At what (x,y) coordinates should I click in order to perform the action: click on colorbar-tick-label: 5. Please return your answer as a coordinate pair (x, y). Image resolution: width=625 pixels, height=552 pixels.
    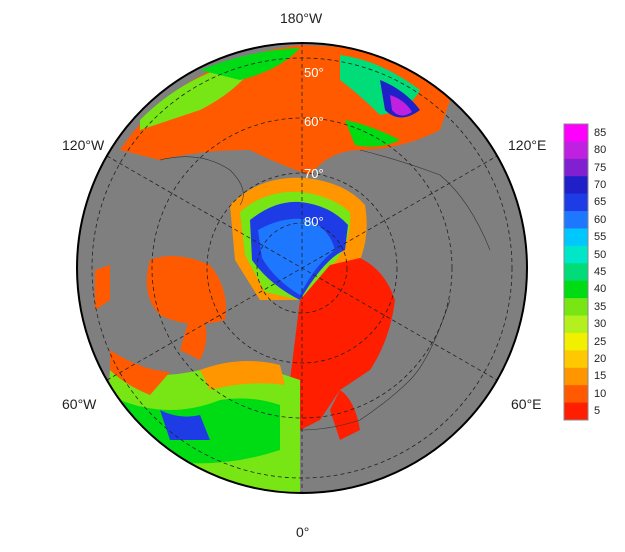
    Looking at the image, I should click on (597, 411).